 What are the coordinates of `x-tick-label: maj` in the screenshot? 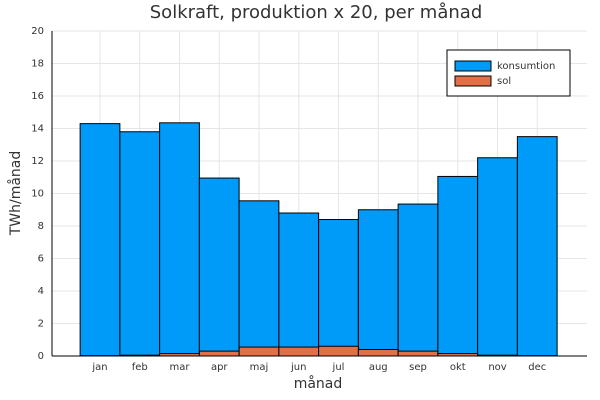 It's located at (259, 367).